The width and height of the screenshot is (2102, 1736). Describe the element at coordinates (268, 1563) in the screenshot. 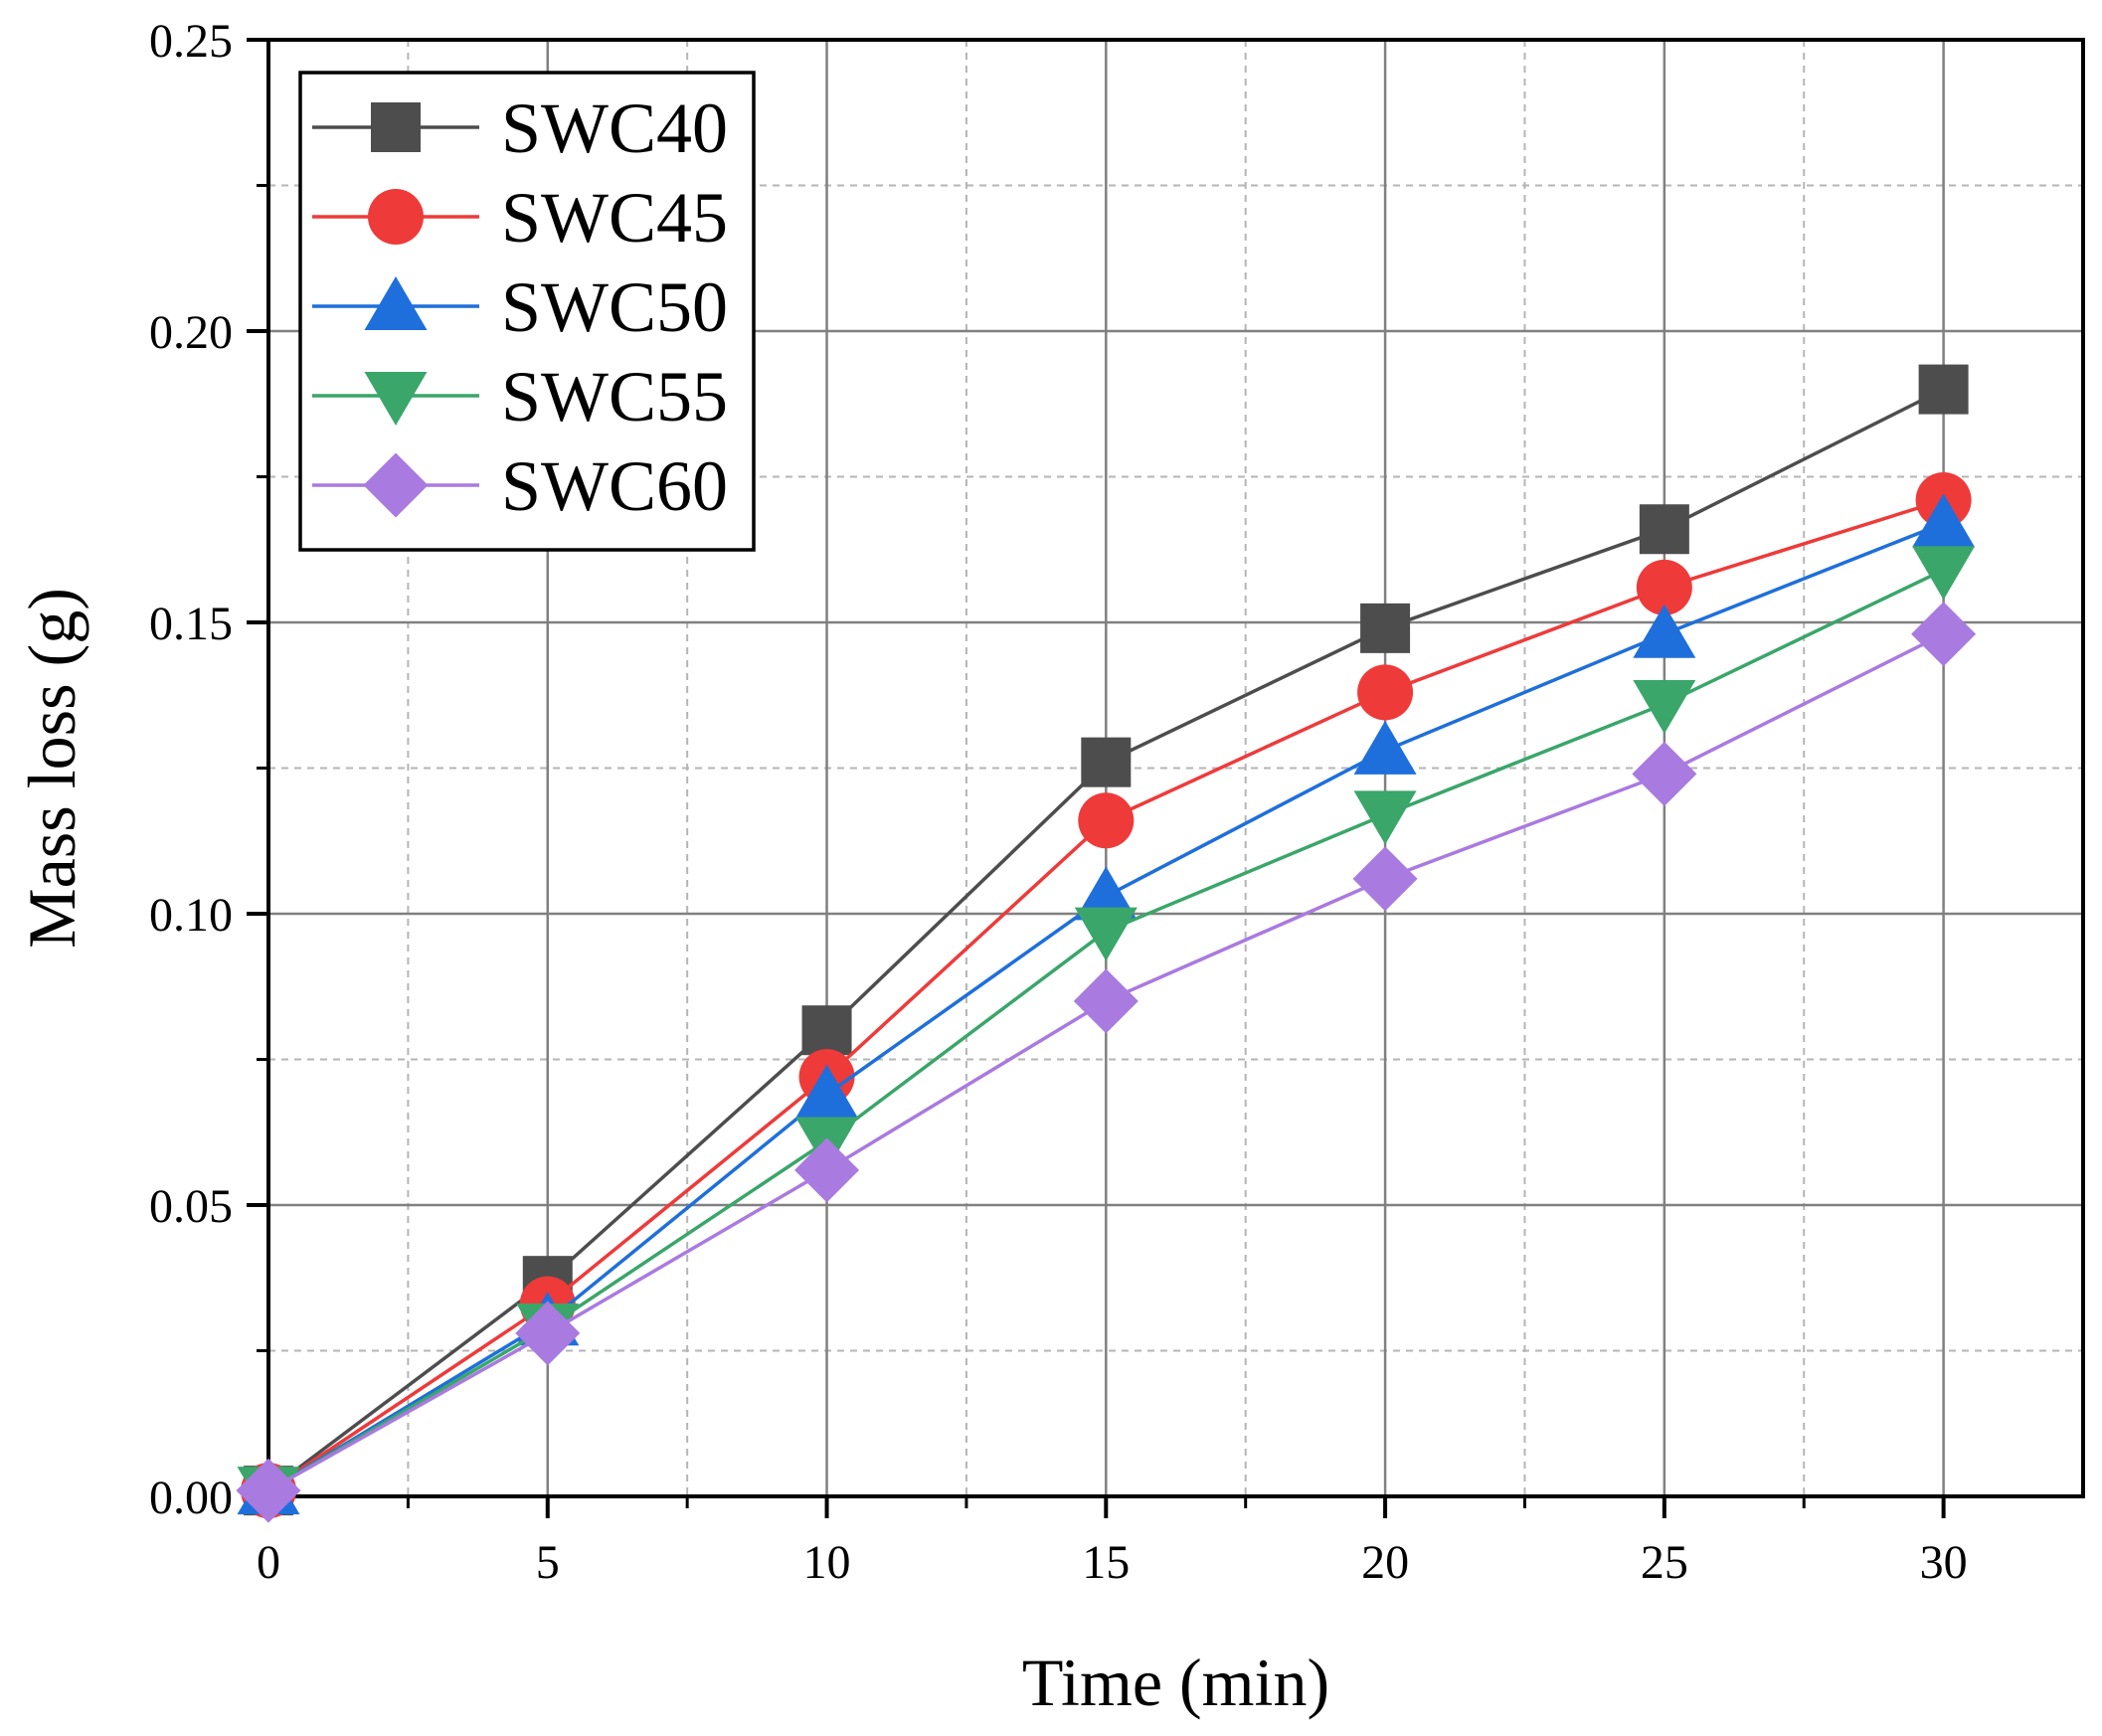

I see `x-tick-label: 0` at that location.